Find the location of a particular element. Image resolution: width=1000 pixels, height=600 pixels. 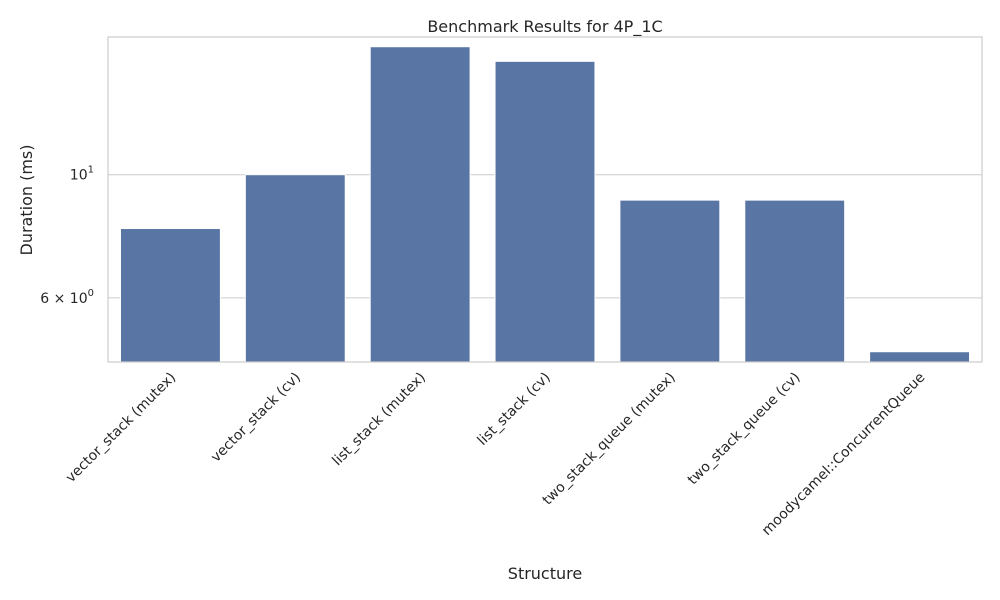

x-tick-label: vector_stack (mutex) is located at coordinates (121, 428).